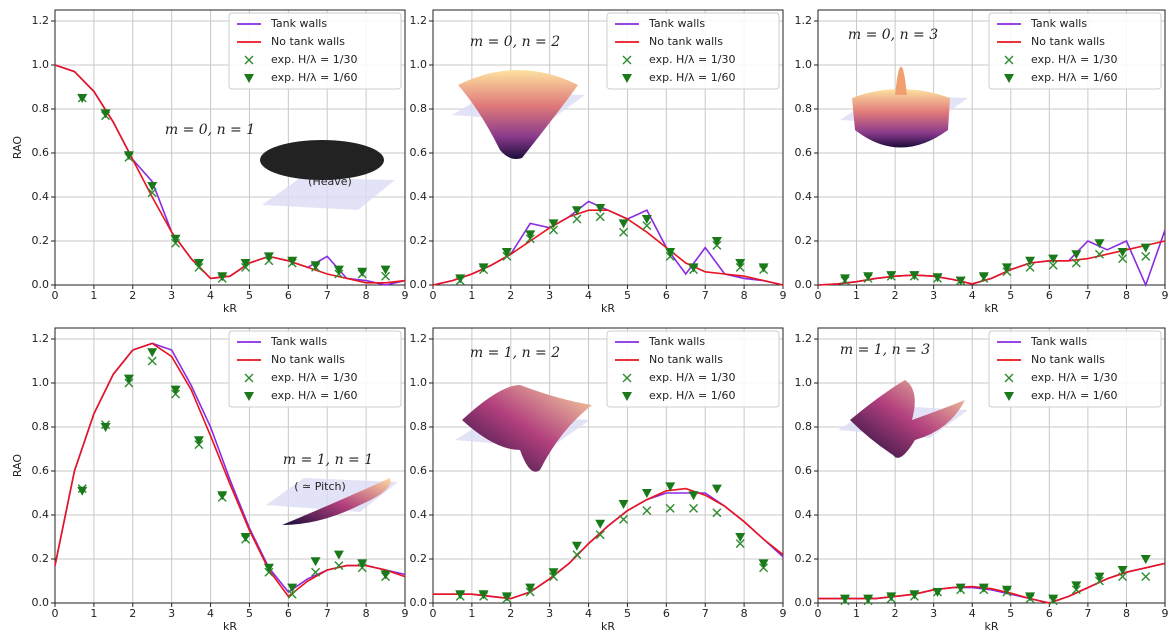 The height and width of the screenshot is (639, 1172). I want to click on annotation: m = 1, n = 2, so click(515, 353).